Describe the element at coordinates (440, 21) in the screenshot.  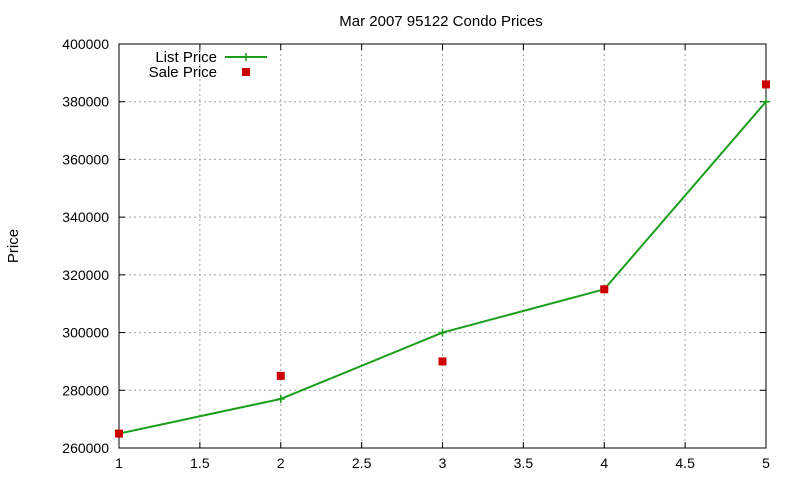
I see `chart-title: Mar 2007 95122 Condo Prices` at that location.